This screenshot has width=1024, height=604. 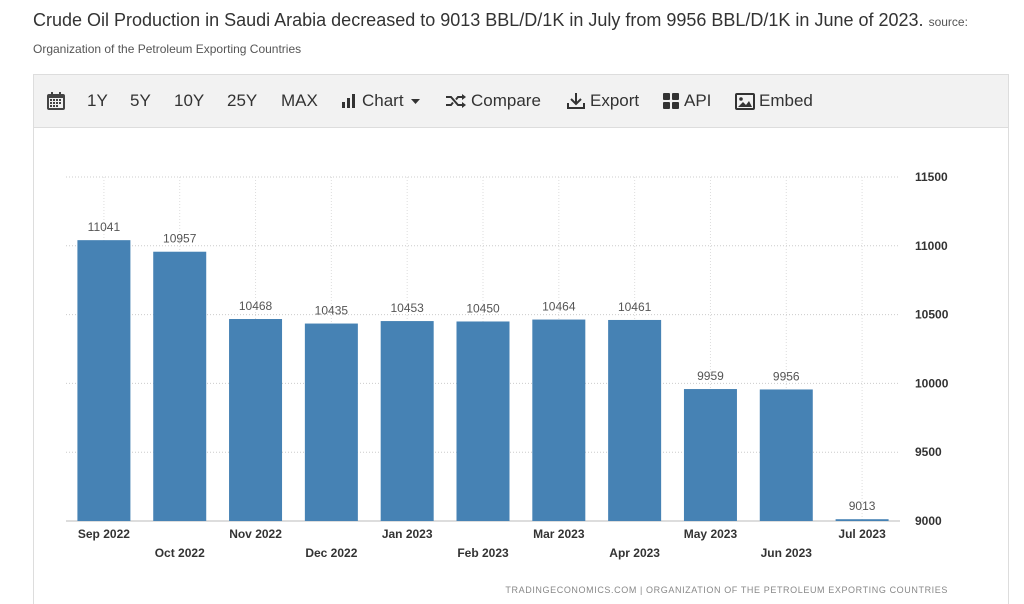 What do you see at coordinates (576, 101) in the screenshot?
I see `download-icon` at bounding box center [576, 101].